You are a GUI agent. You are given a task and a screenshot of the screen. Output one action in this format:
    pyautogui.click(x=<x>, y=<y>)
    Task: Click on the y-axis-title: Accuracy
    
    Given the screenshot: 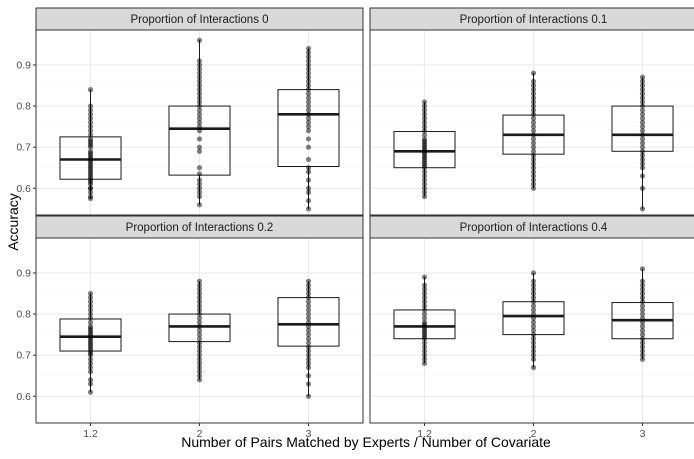 What is the action you would take?
    pyautogui.click(x=13, y=222)
    